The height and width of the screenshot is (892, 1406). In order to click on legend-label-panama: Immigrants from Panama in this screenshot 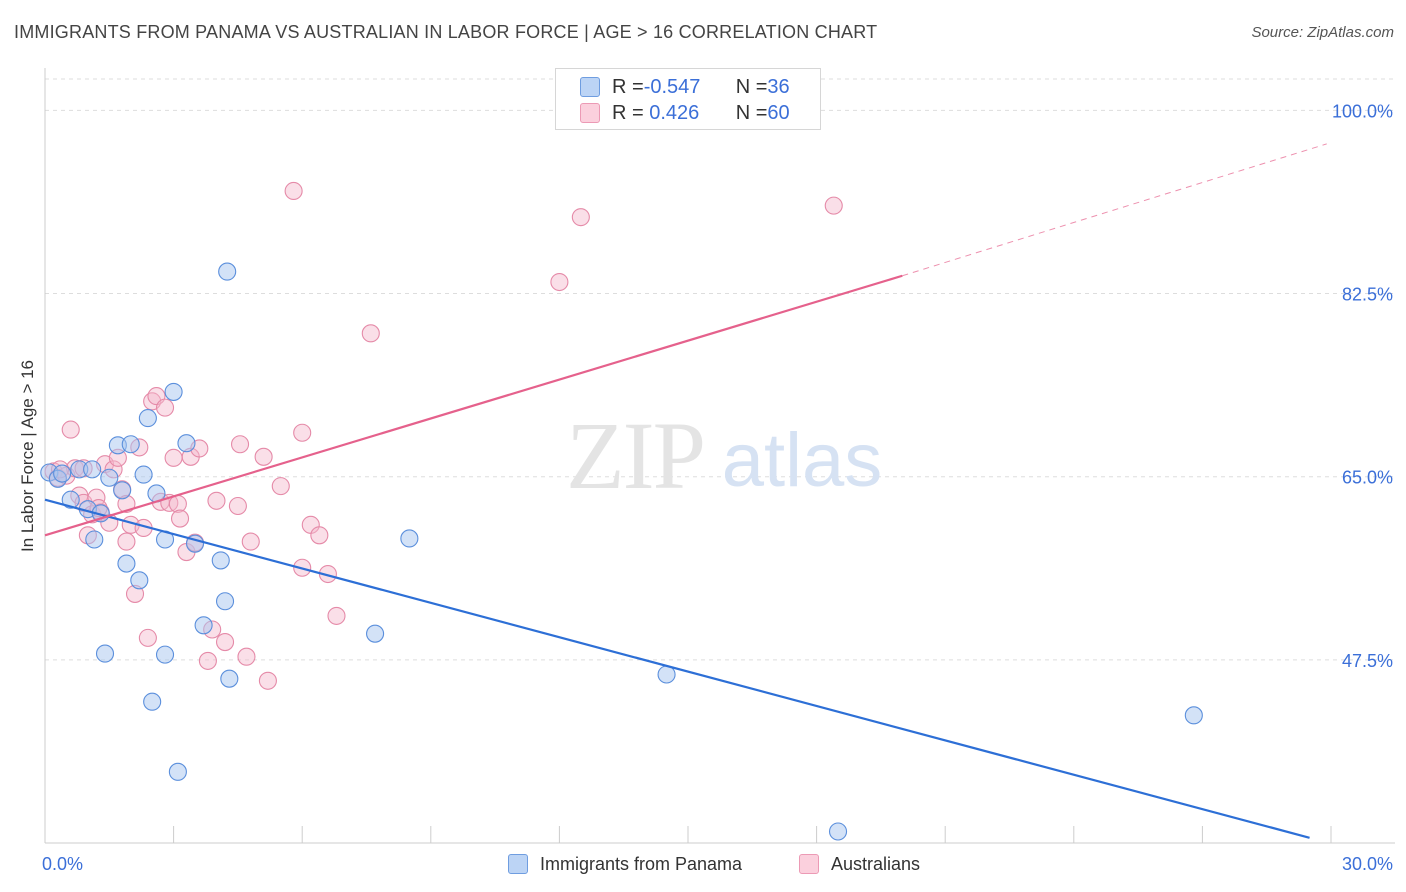, I will do `click(641, 863)`.